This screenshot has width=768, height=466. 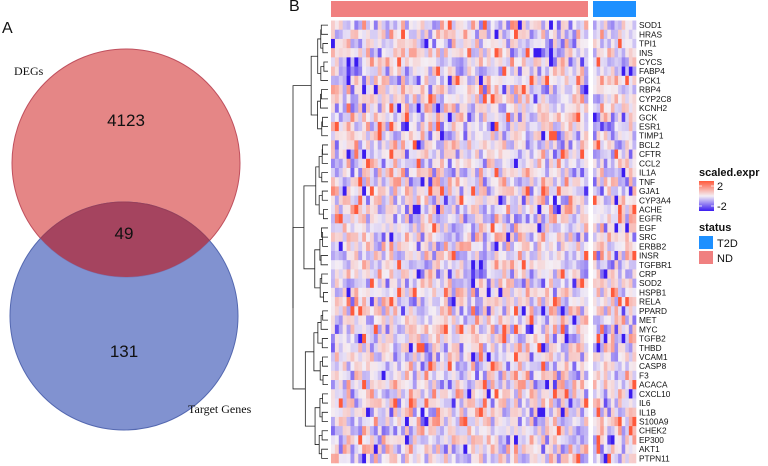 What do you see at coordinates (650, 25) in the screenshot?
I see `gene-label-sod1: SOD1` at bounding box center [650, 25].